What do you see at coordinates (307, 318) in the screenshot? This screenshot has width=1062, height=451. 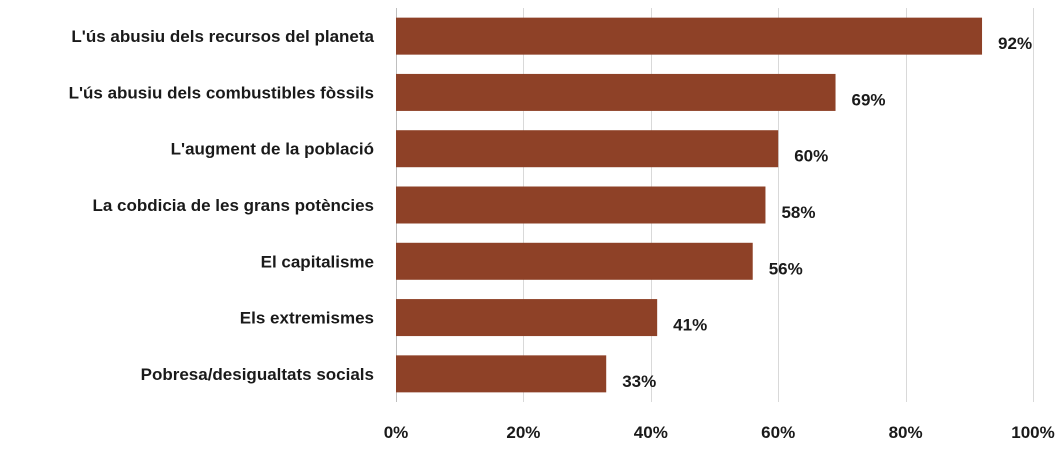 I see `category-label: Els extremismes` at bounding box center [307, 318].